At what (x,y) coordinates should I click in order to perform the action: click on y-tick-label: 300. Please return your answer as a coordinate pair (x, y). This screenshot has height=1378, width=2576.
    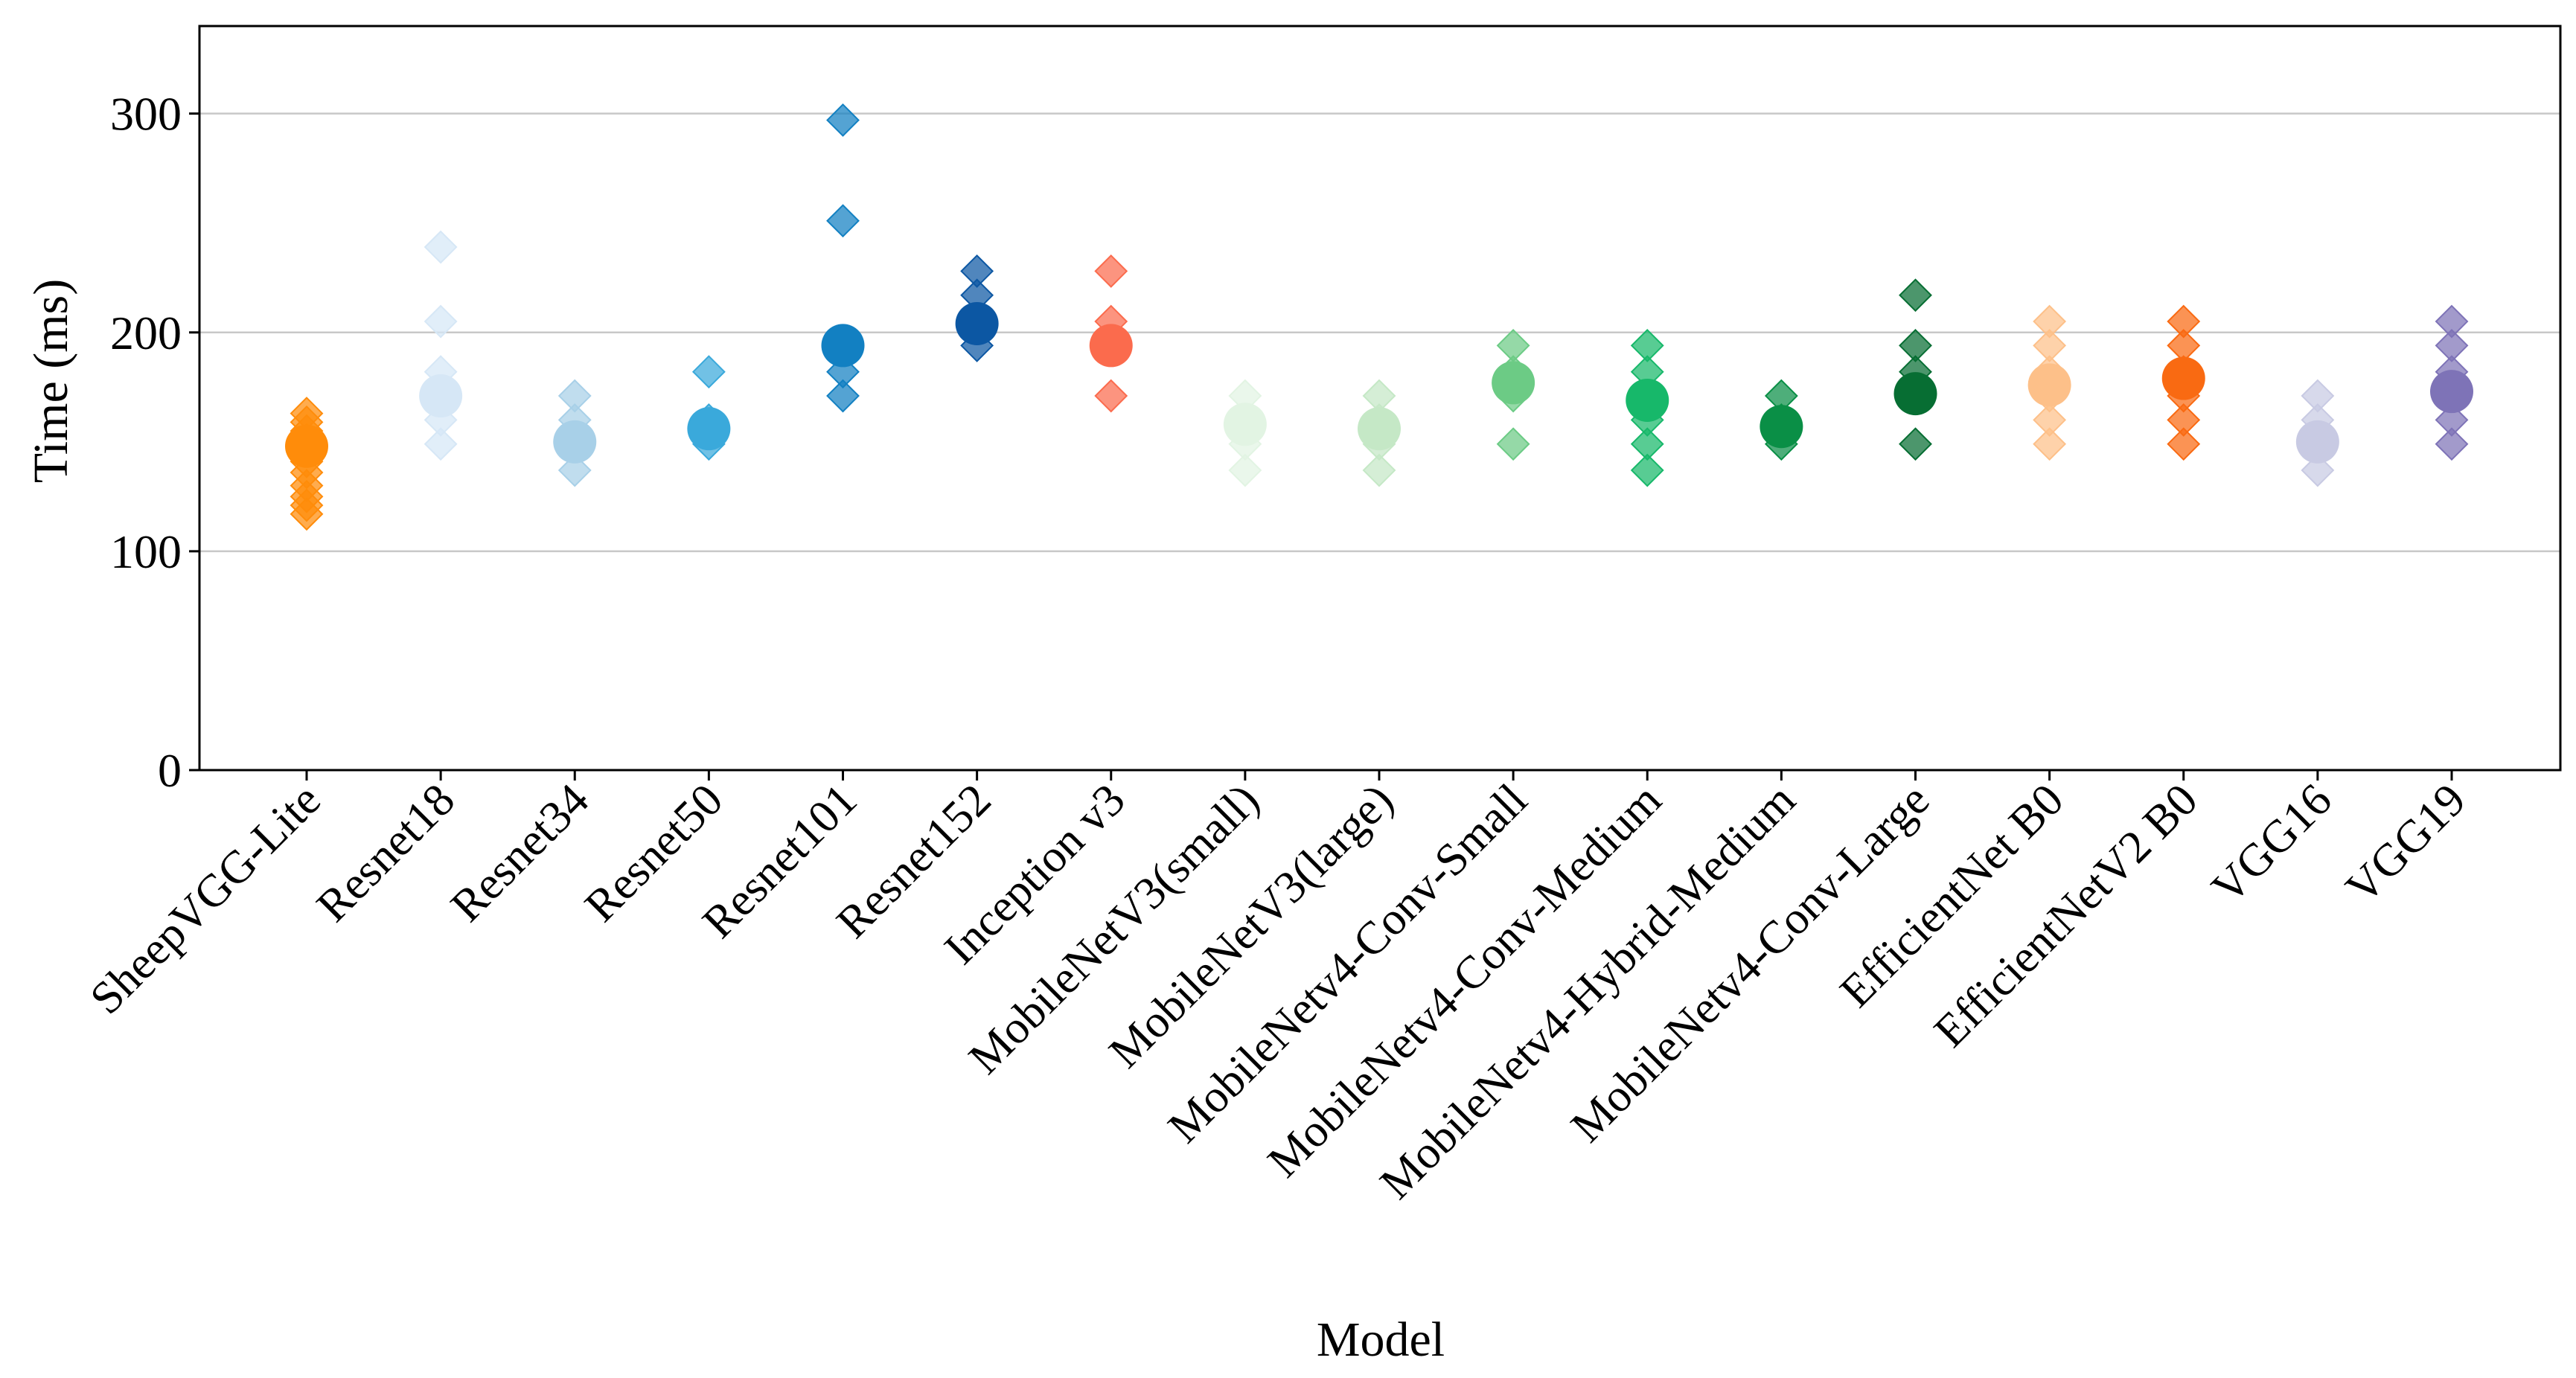
    Looking at the image, I should click on (146, 114).